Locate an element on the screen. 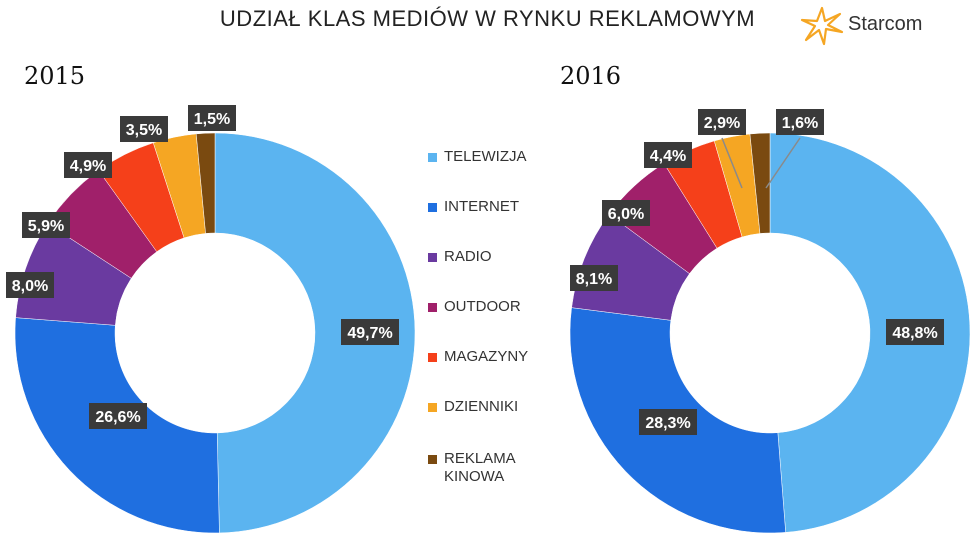 The width and height of the screenshot is (975, 554). starcom-logo: Starcom is located at coordinates (880, 26).